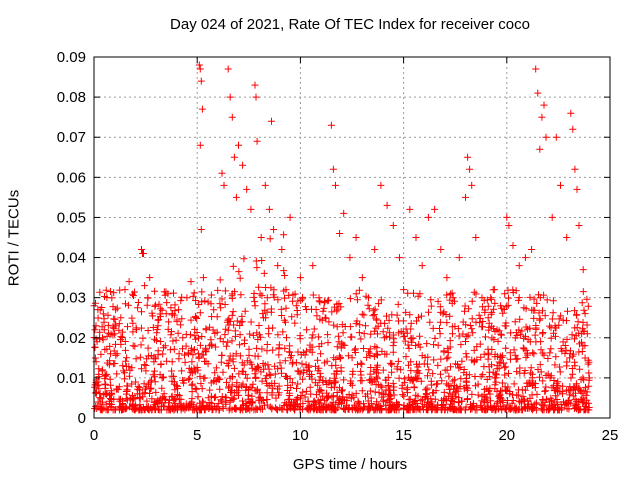 Image resolution: width=640 pixels, height=480 pixels. I want to click on x-tick-label: 10, so click(300, 435).